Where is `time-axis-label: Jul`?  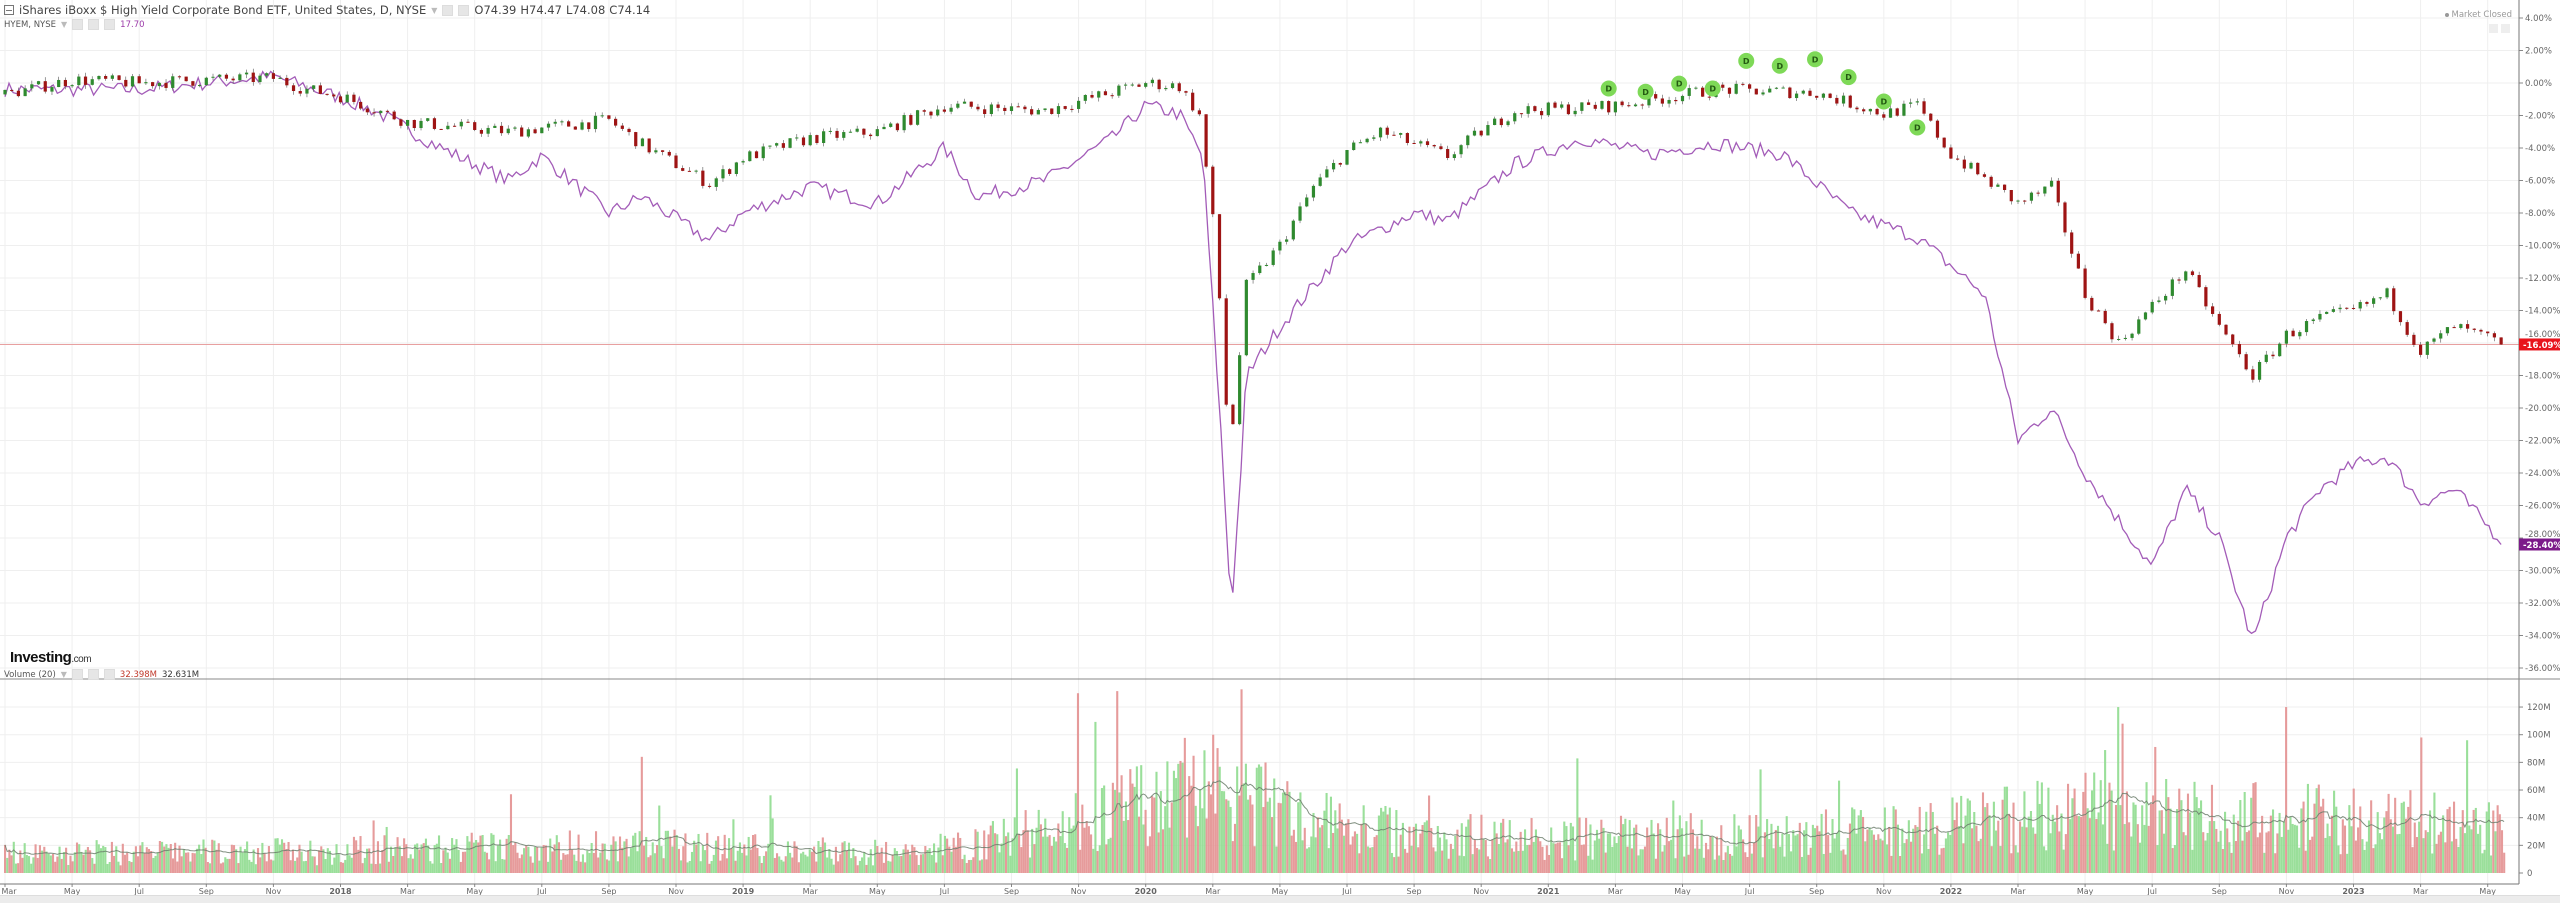
time-axis-label: Jul is located at coordinates (944, 891).